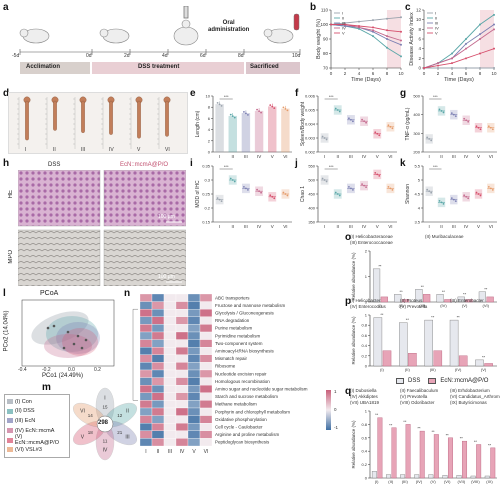 The width and height of the screenshot is (500, 488). Describe the element at coordinates (219, 156) in the screenshot. I see `x-tick-label: I` at that location.